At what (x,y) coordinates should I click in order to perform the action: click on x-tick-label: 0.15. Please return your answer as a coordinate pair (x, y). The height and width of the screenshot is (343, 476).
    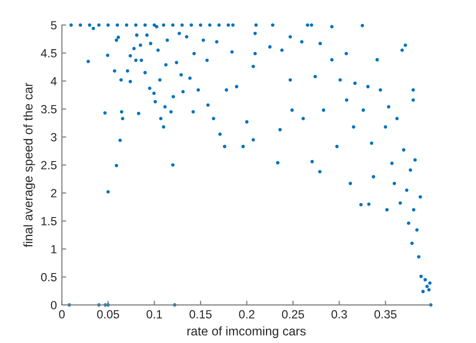
    Looking at the image, I should click on (201, 314).